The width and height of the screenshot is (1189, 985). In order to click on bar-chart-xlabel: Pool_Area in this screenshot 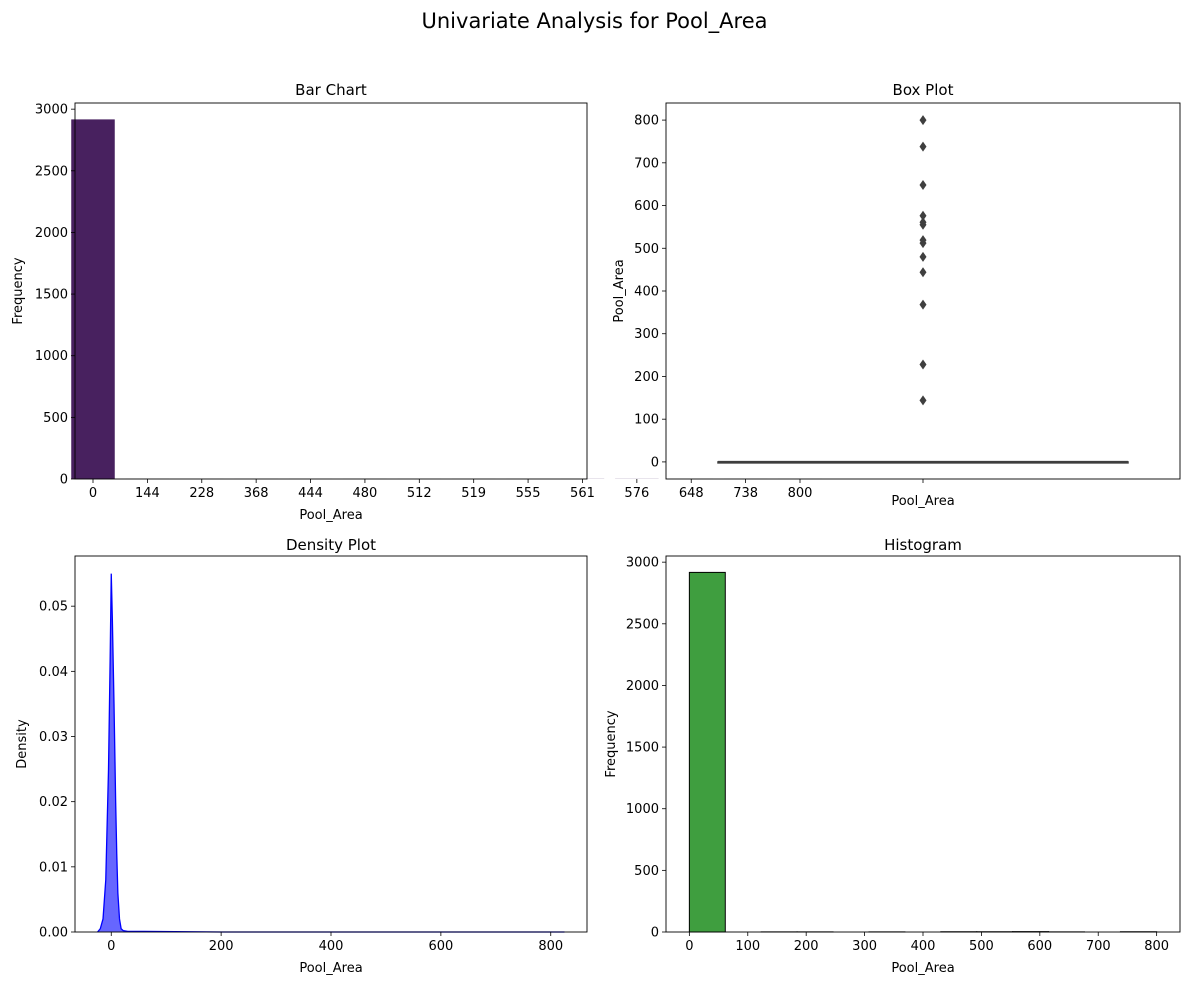, I will do `click(330, 515)`.